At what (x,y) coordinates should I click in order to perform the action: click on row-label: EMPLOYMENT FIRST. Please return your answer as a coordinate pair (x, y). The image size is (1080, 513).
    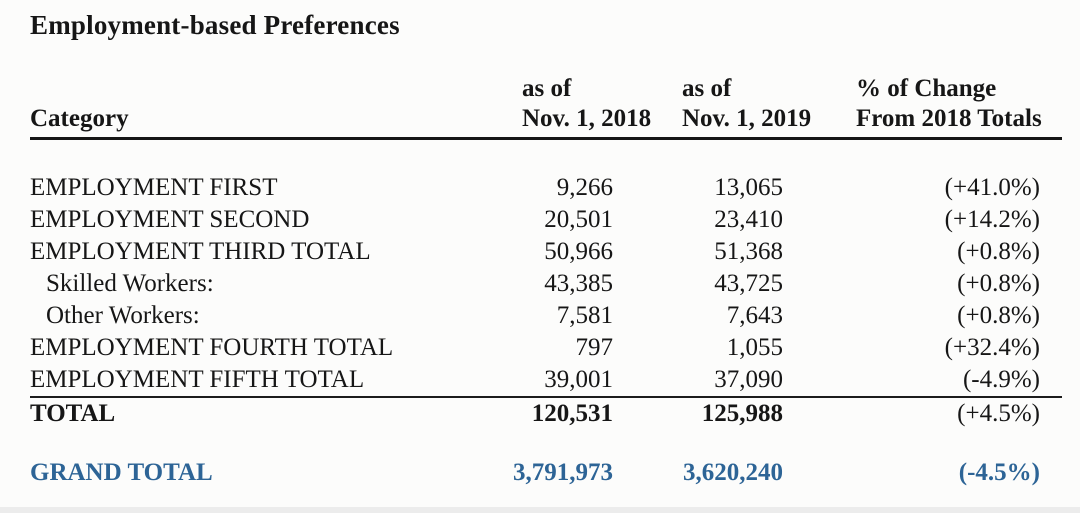
    Looking at the image, I should click on (154, 187).